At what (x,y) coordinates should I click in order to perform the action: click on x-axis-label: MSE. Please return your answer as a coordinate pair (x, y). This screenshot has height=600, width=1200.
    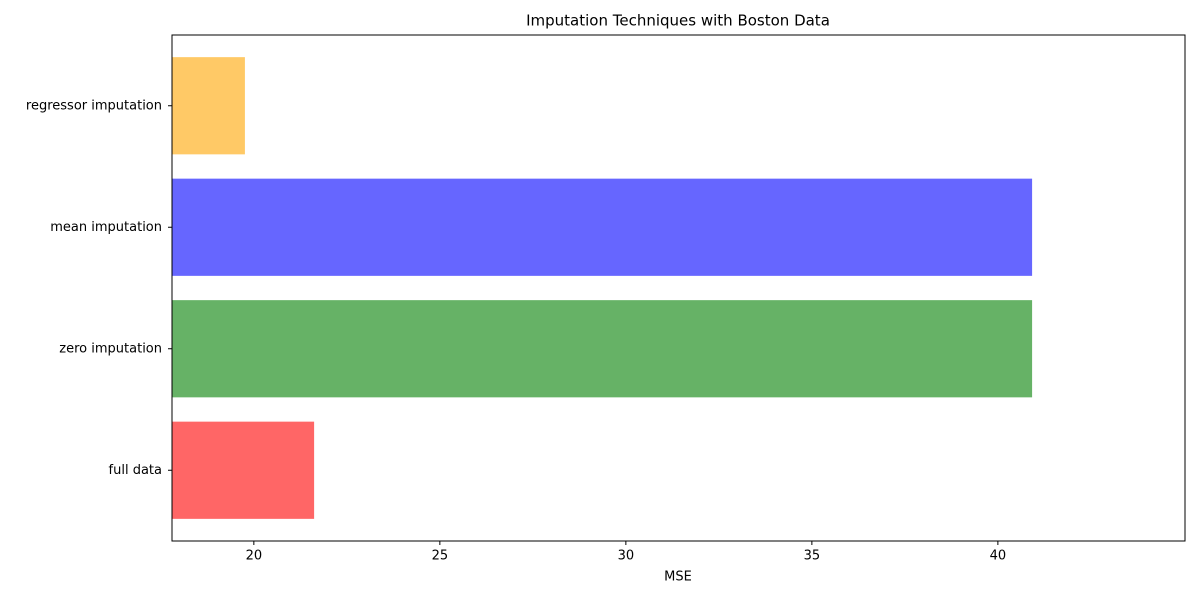
    Looking at the image, I should click on (678, 577).